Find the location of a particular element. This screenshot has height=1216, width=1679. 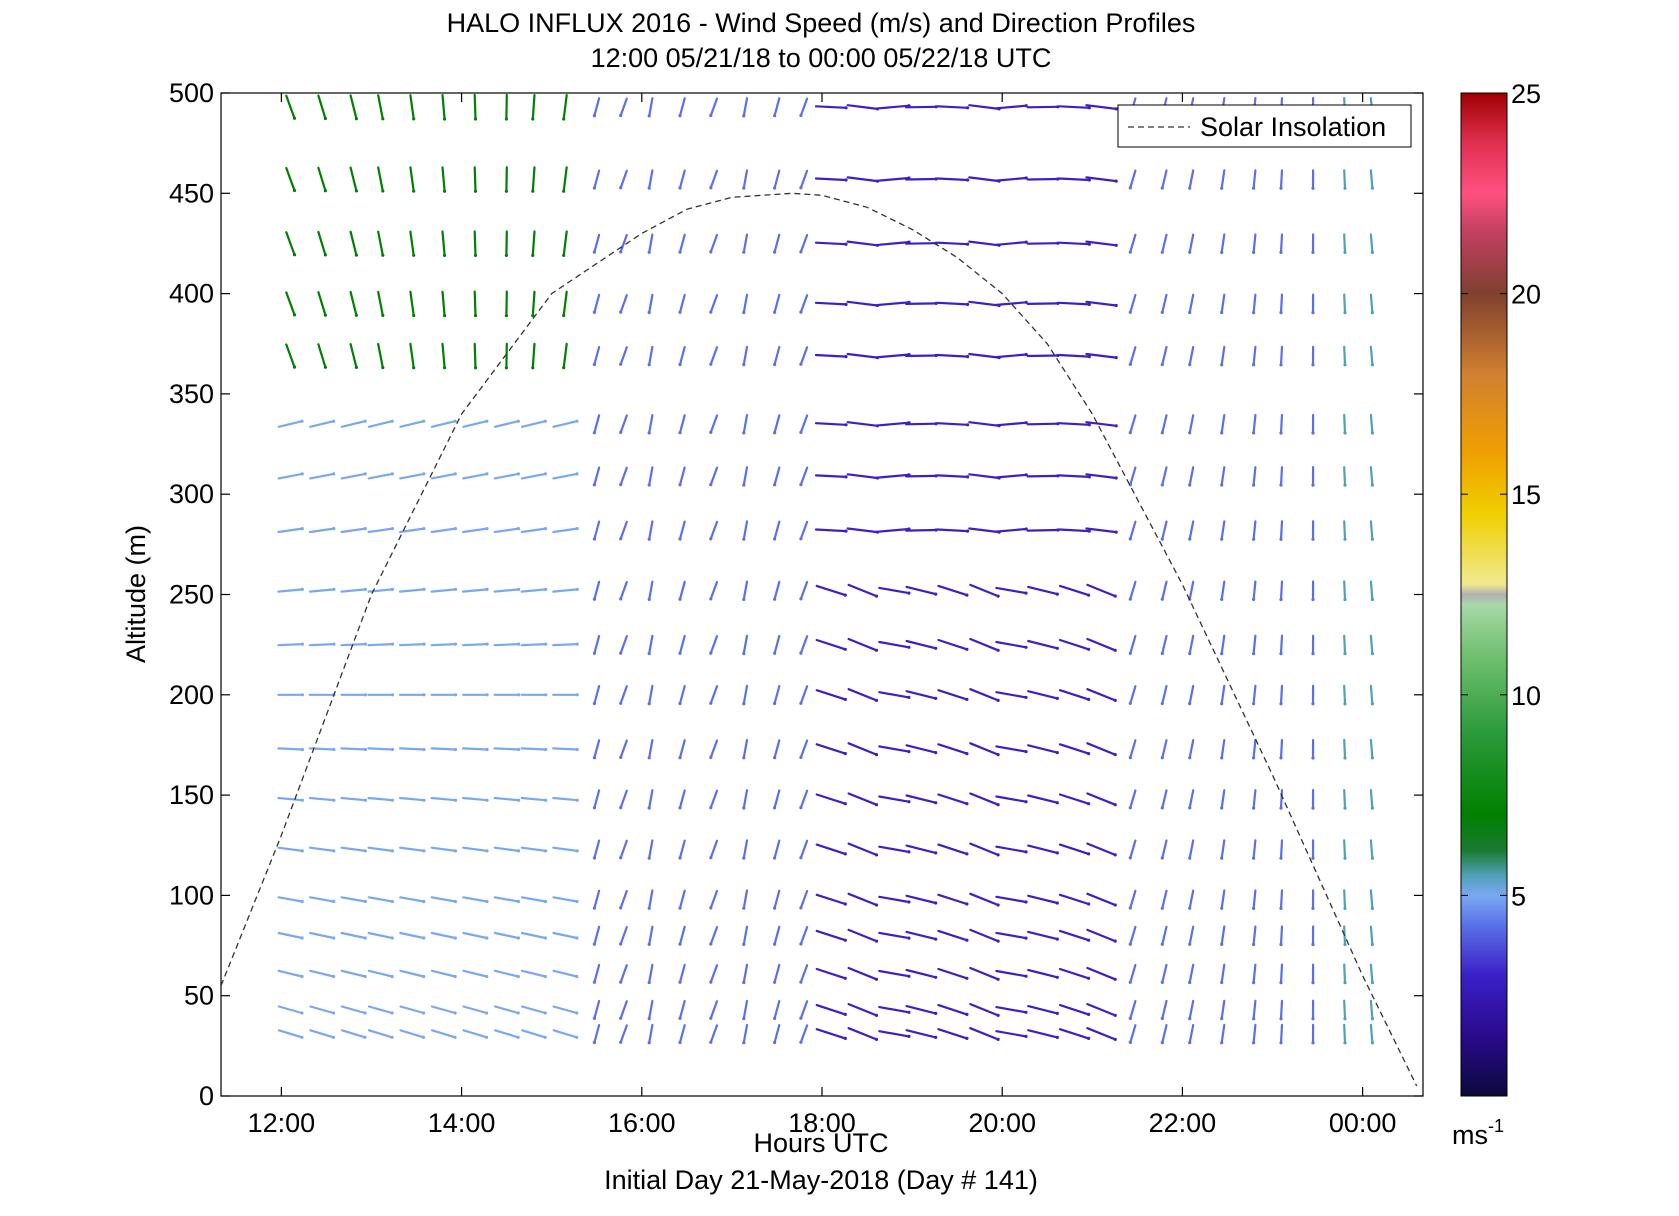

x-tick-label: 20:00 is located at coordinates (1002, 1123).